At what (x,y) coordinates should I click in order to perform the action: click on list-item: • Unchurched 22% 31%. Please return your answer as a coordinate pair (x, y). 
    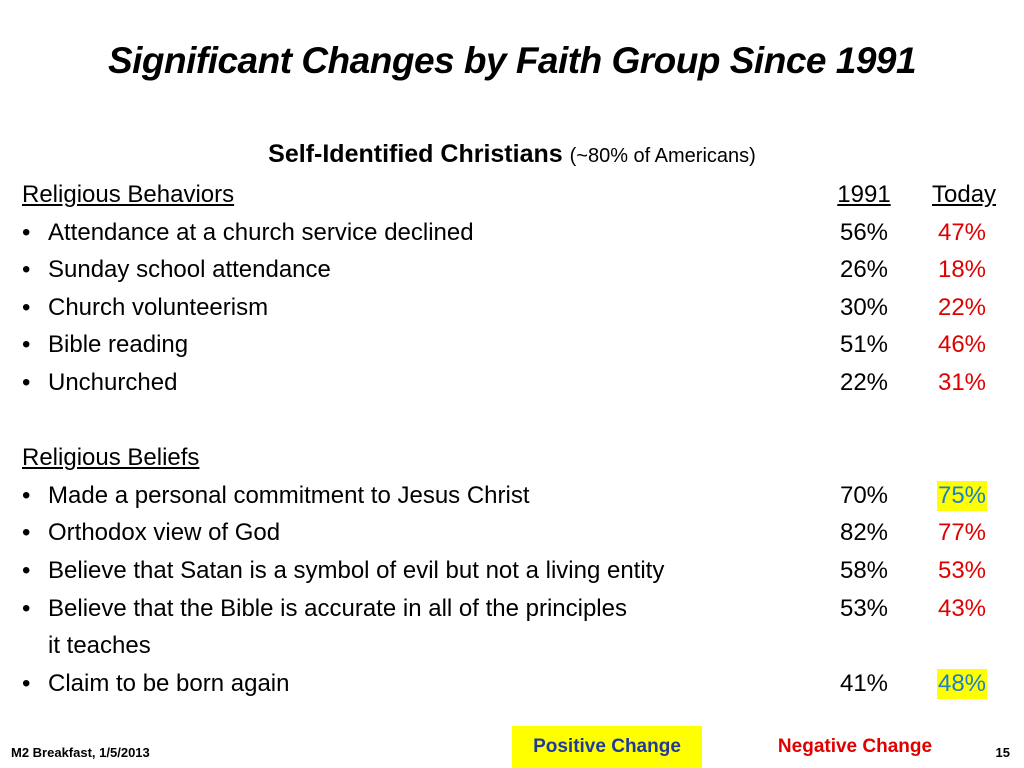
    Looking at the image, I should click on (517, 383).